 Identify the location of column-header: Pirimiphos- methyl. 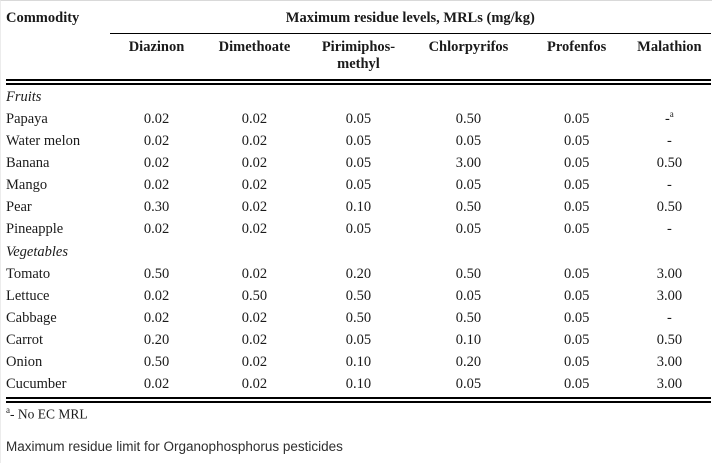
(358, 59).